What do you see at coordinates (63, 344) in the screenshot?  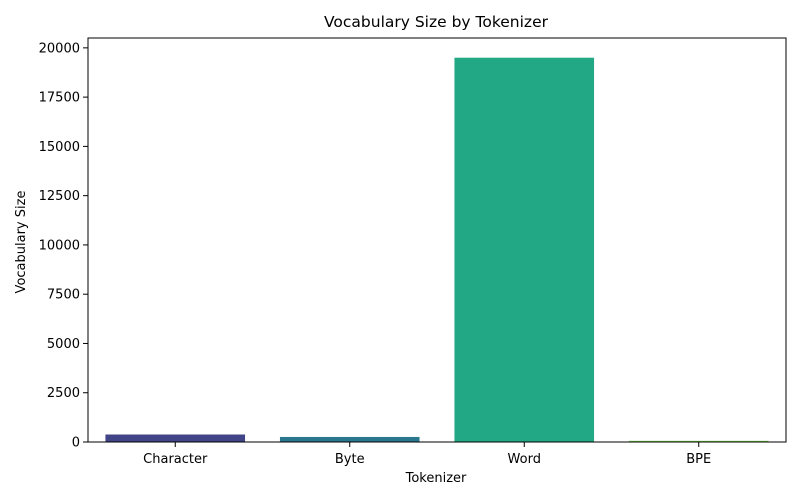 I see `y-tick-label: 5000` at bounding box center [63, 344].